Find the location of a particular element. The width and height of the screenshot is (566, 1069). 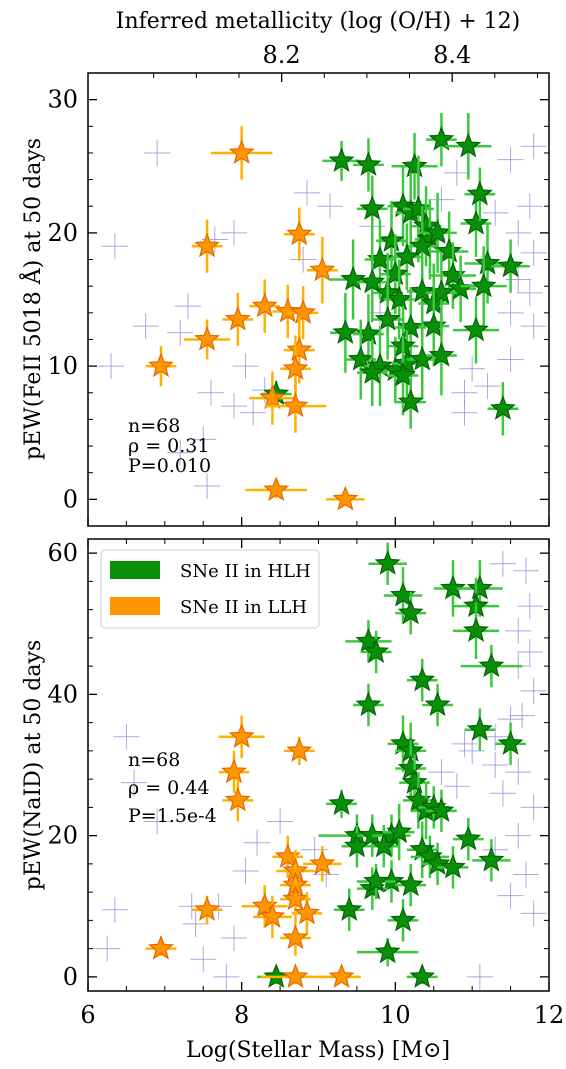

top-y-tick-label: 10 is located at coordinates (62, 366).